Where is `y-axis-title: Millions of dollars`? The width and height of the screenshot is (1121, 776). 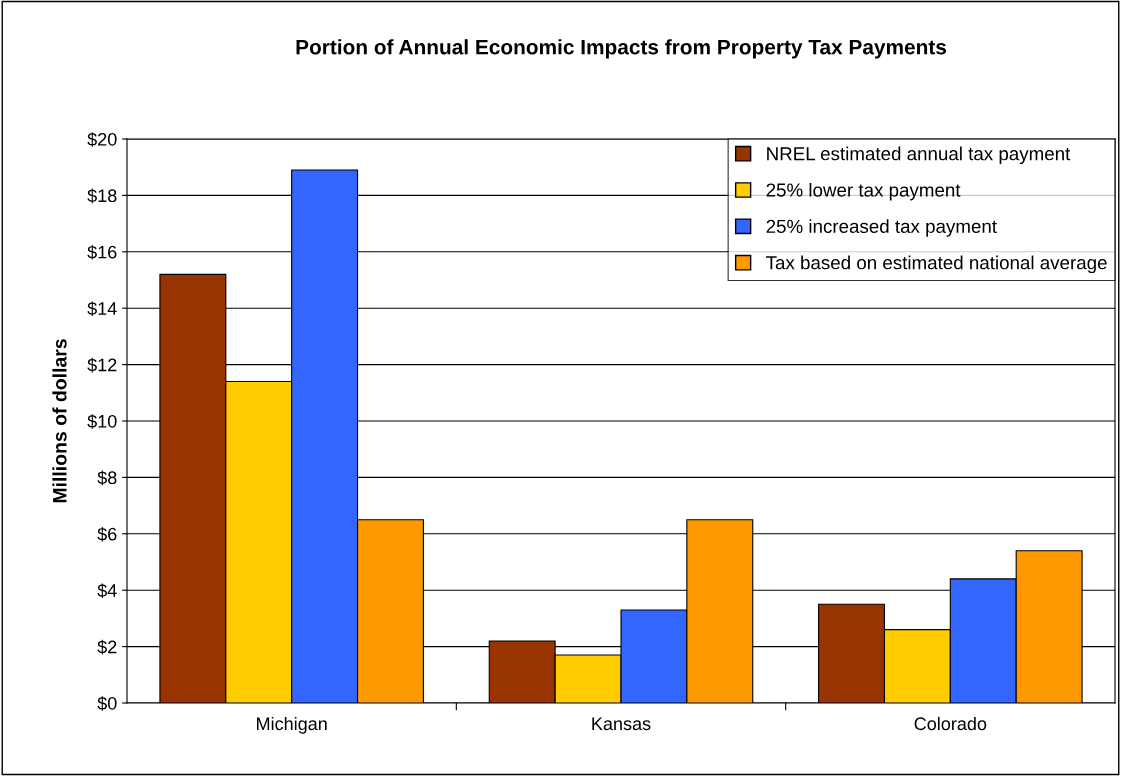 y-axis-title: Millions of dollars is located at coordinates (59, 421).